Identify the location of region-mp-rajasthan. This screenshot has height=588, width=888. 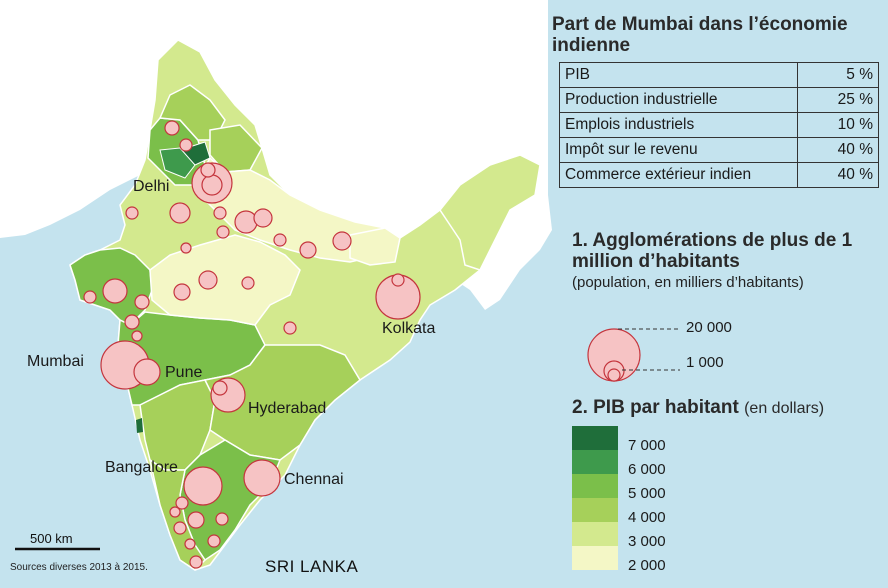
(225, 280).